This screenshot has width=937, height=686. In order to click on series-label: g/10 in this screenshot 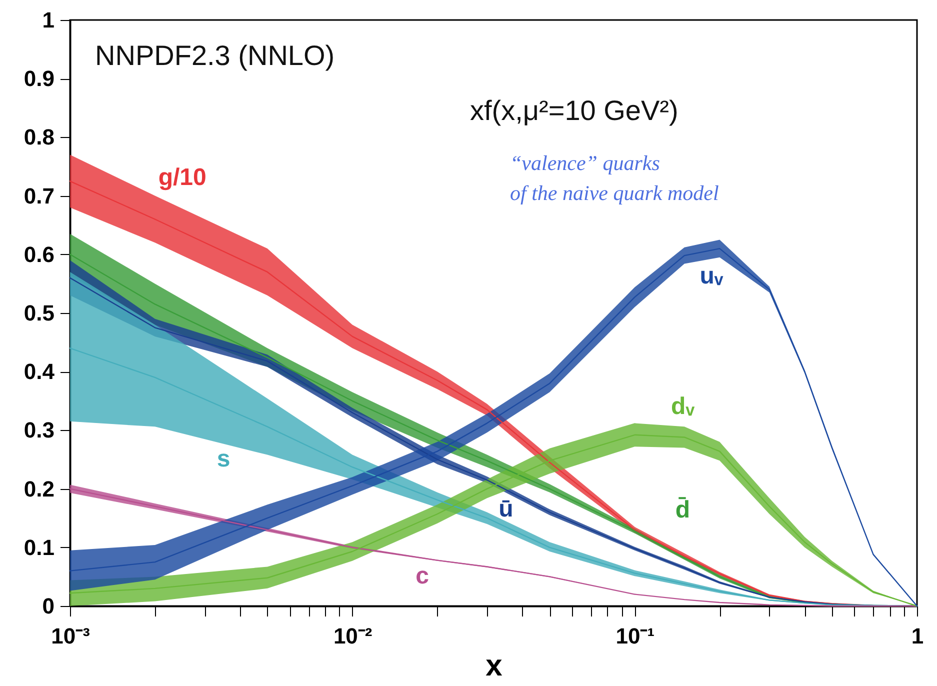, I will do `click(182, 178)`.